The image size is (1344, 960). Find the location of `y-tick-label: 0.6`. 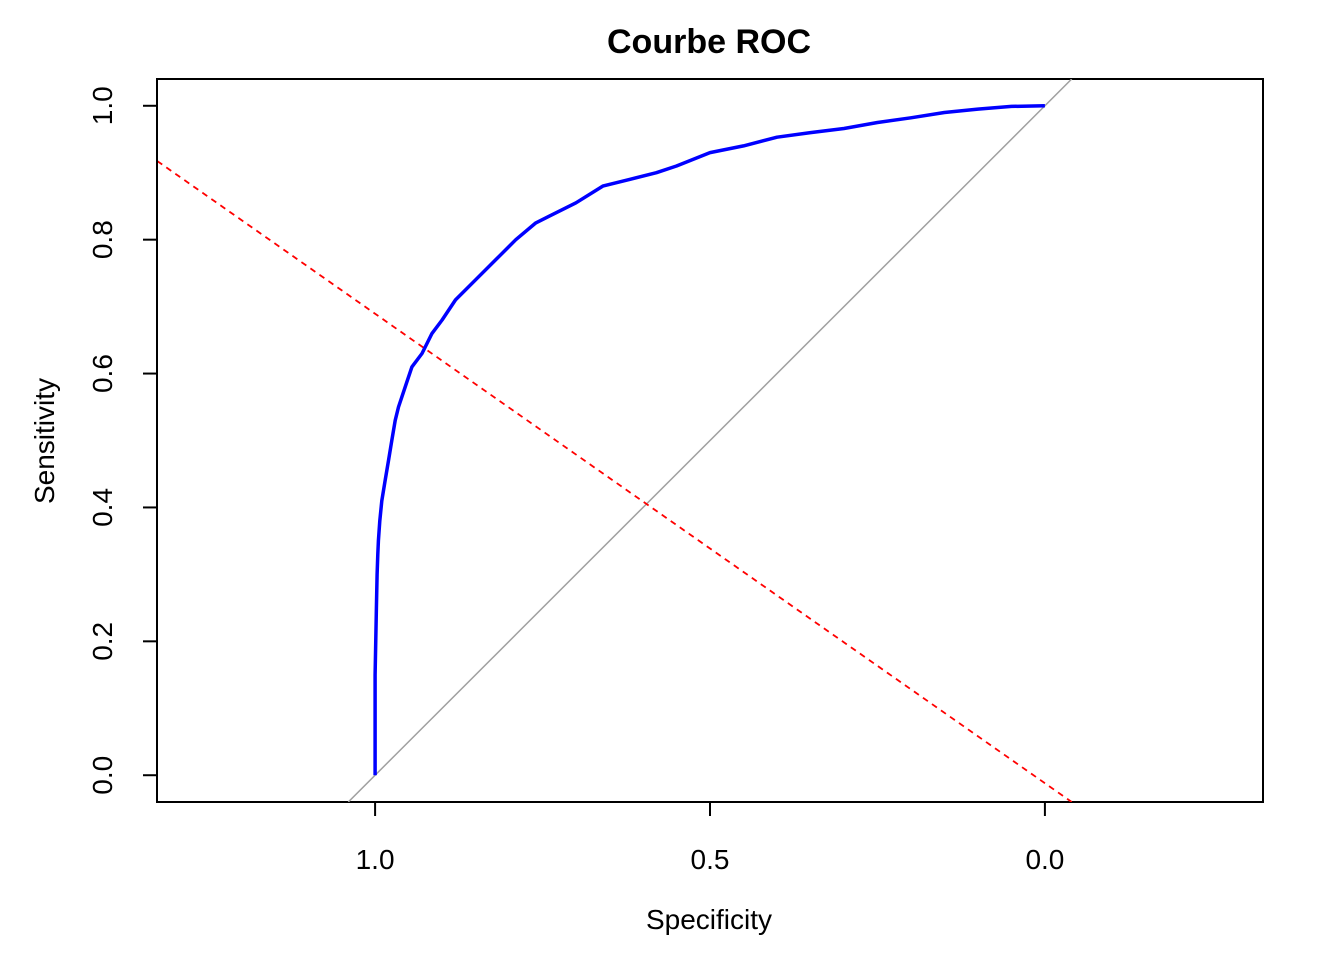

y-tick-label: 0.6 is located at coordinates (102, 373).